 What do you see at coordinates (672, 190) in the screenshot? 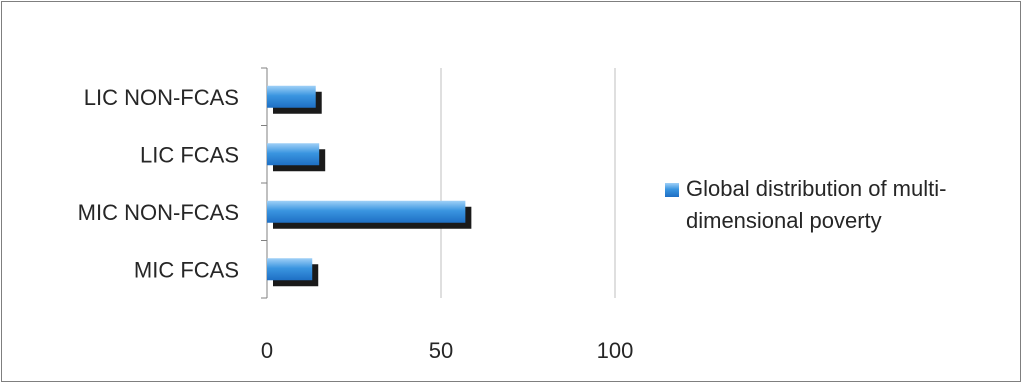
I see `legend-swatch` at bounding box center [672, 190].